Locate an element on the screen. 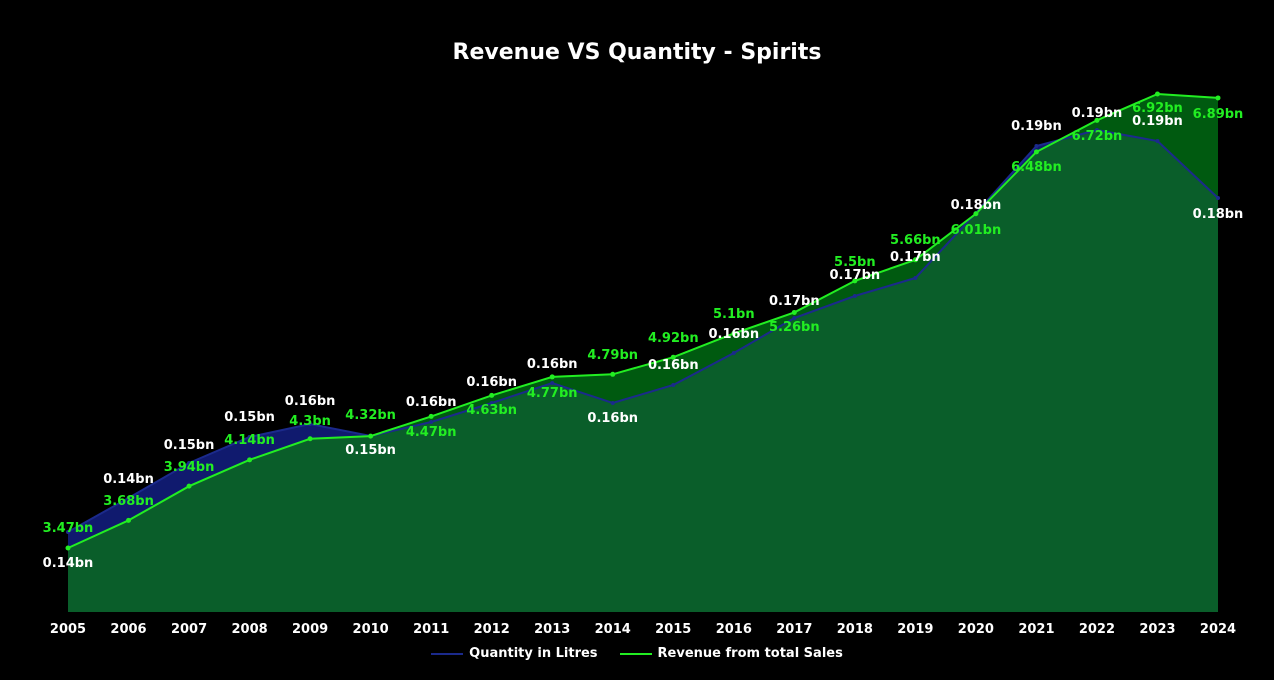 This screenshot has height=680, width=1274. revenue-data-label: 6.92bn is located at coordinates (1157, 108).